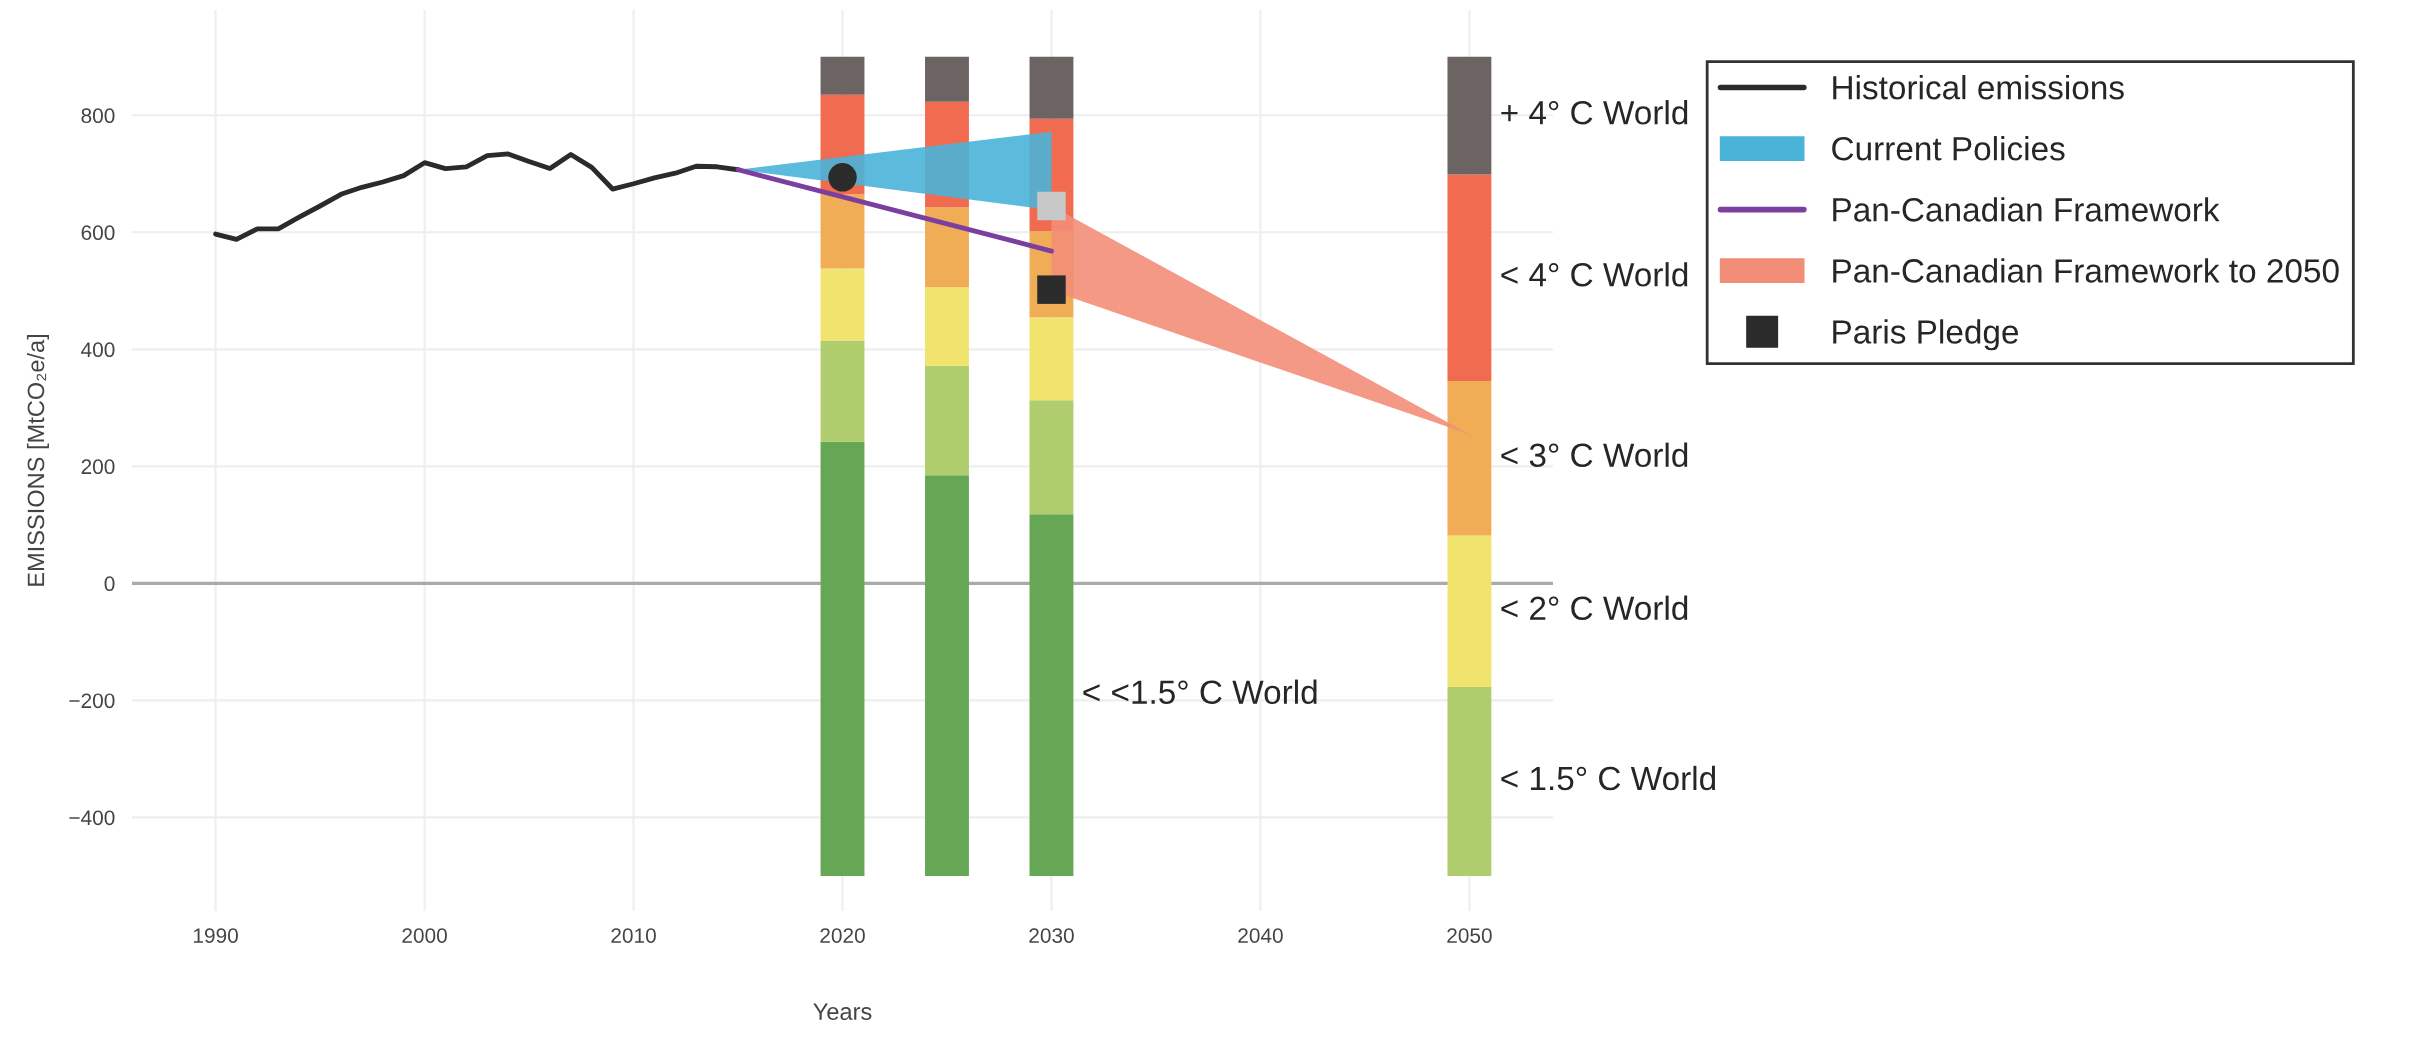  Describe the element at coordinates (98, 350) in the screenshot. I see `y-tick-label: 400` at that location.